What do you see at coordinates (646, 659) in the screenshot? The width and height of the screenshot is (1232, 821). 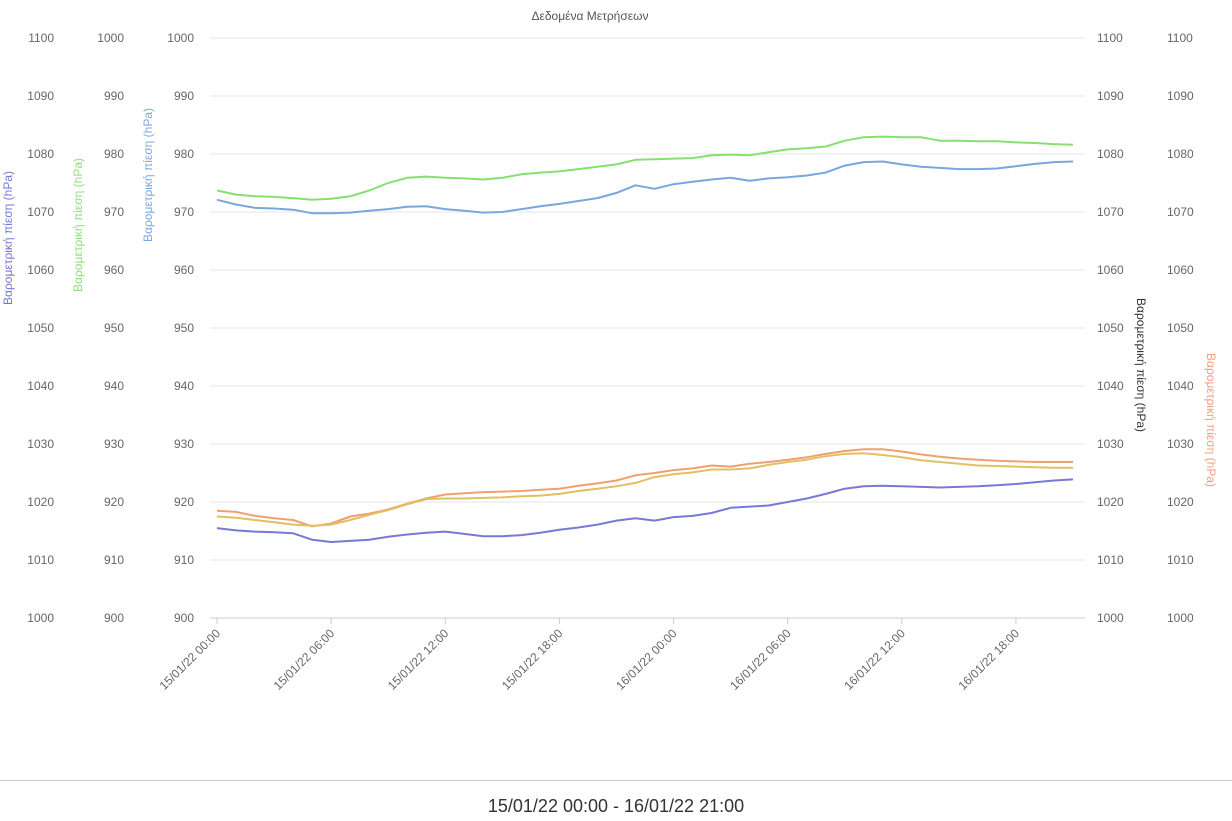 I see `x-tick-label: 16/01/22 00:00` at bounding box center [646, 659].